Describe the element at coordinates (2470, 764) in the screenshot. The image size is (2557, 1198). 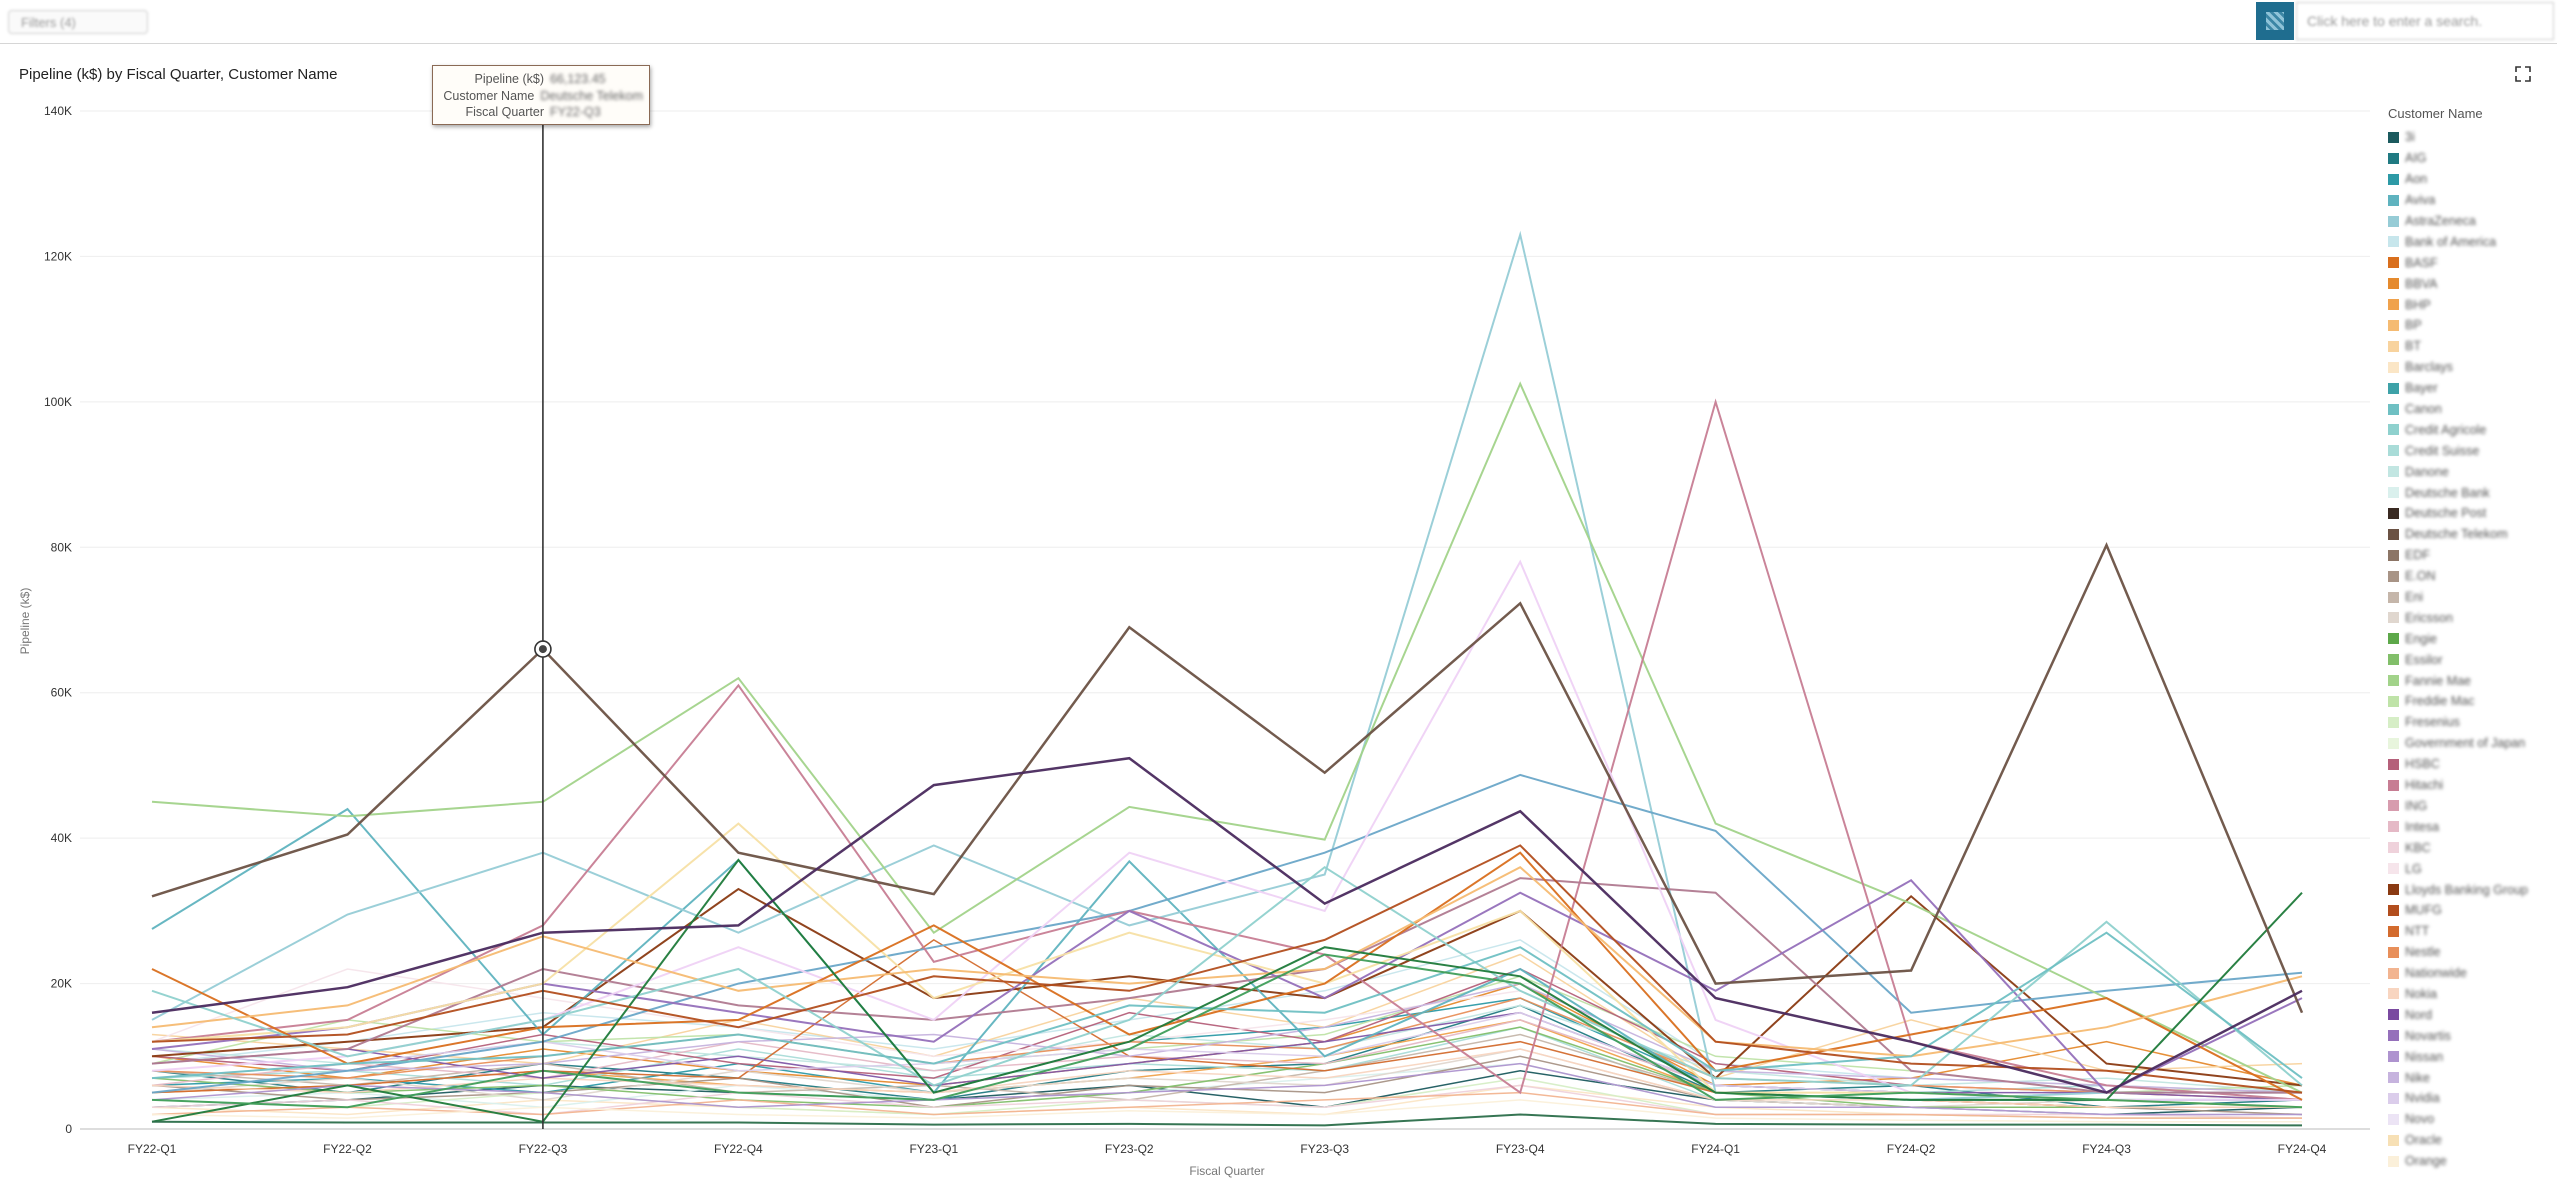
I see `legend-item: HSBC` at that location.